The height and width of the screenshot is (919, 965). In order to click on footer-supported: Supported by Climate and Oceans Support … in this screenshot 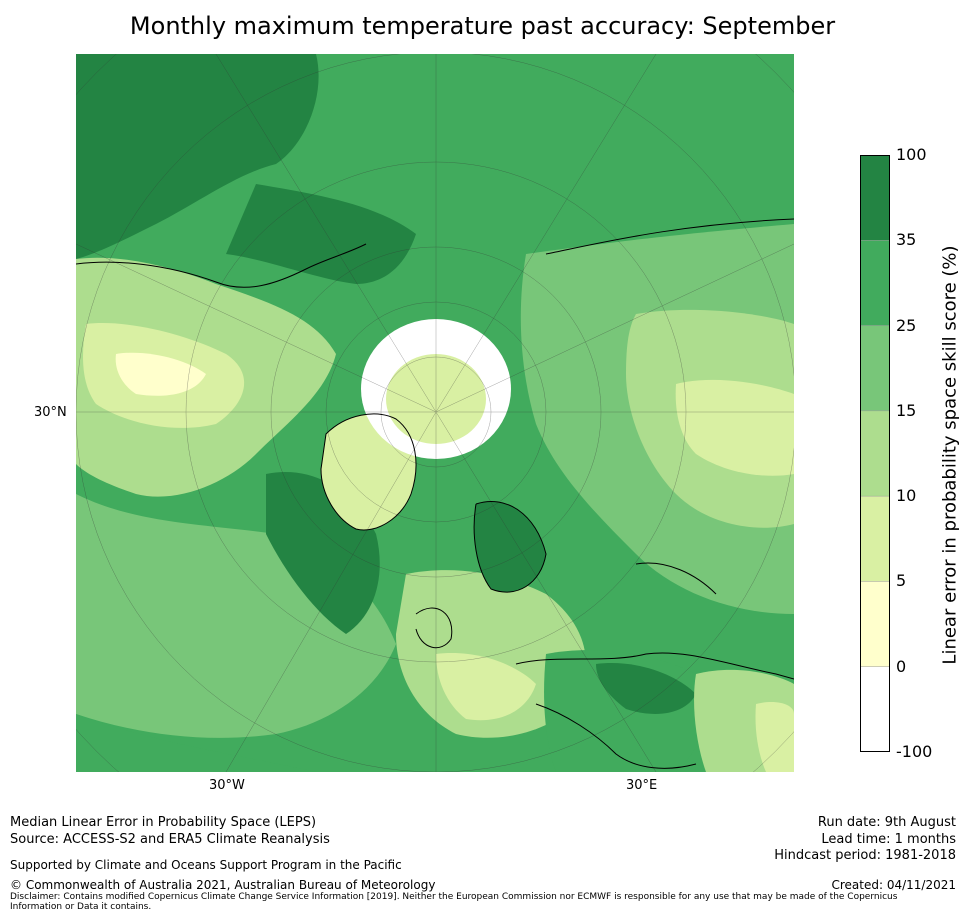, I will do `click(206, 865)`.